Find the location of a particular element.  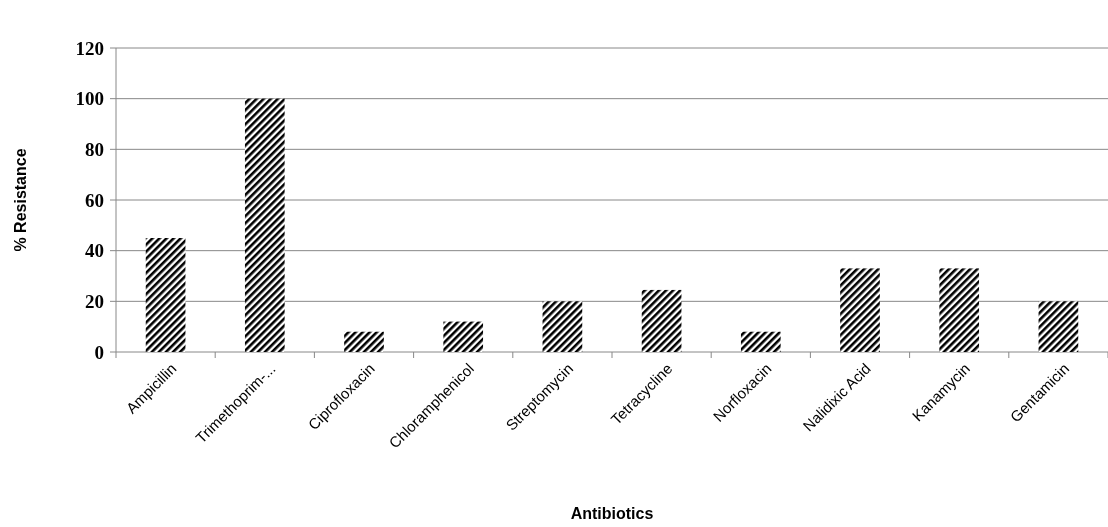

y-tick-label: 80 is located at coordinates (94, 149).